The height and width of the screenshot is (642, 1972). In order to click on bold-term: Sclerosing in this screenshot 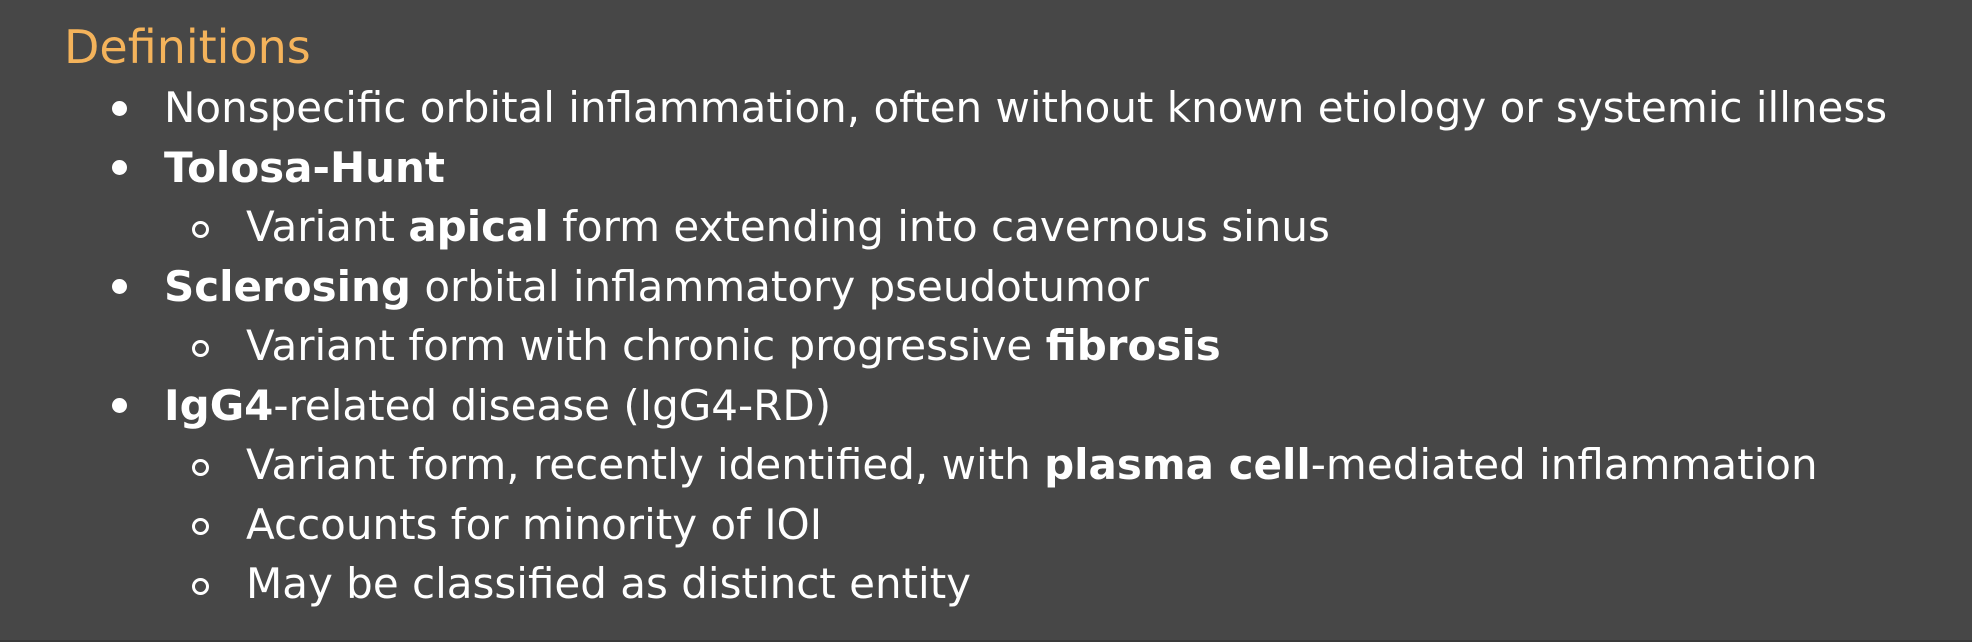, I will do `click(287, 286)`.